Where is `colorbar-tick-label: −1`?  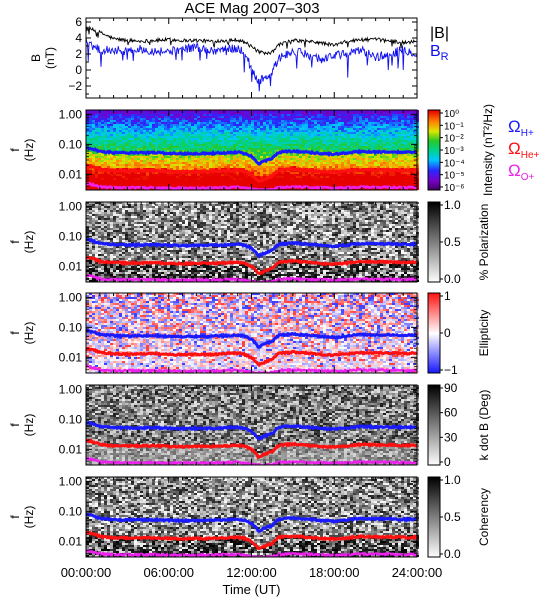
colorbar-tick-label: −1 is located at coordinates (451, 370).